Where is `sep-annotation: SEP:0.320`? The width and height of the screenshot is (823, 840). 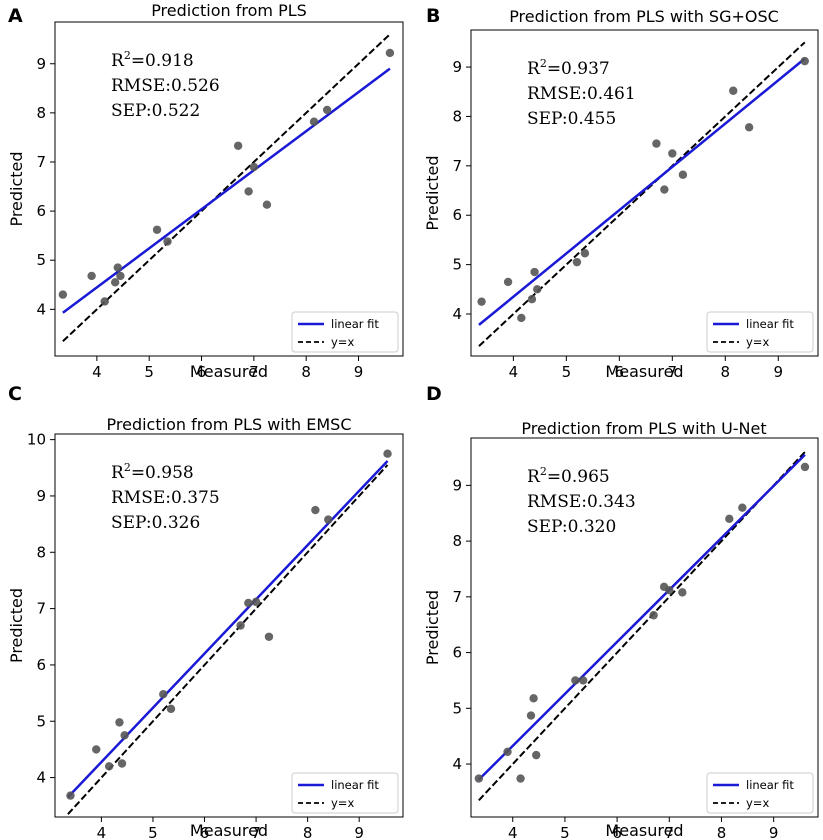
sep-annotation: SEP:0.320 is located at coordinates (571, 527).